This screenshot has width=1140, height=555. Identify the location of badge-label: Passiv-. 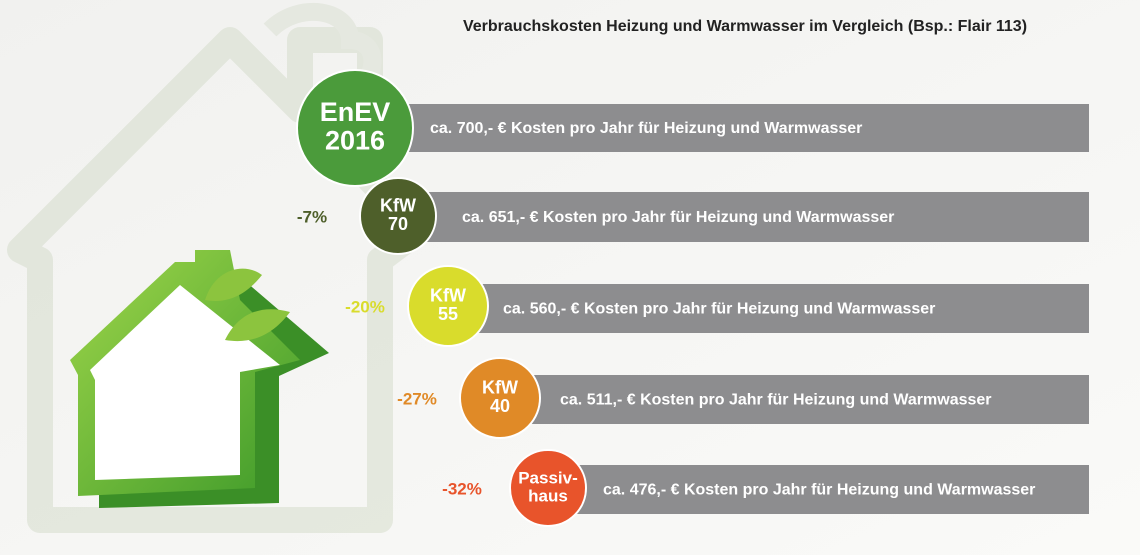
(548, 478).